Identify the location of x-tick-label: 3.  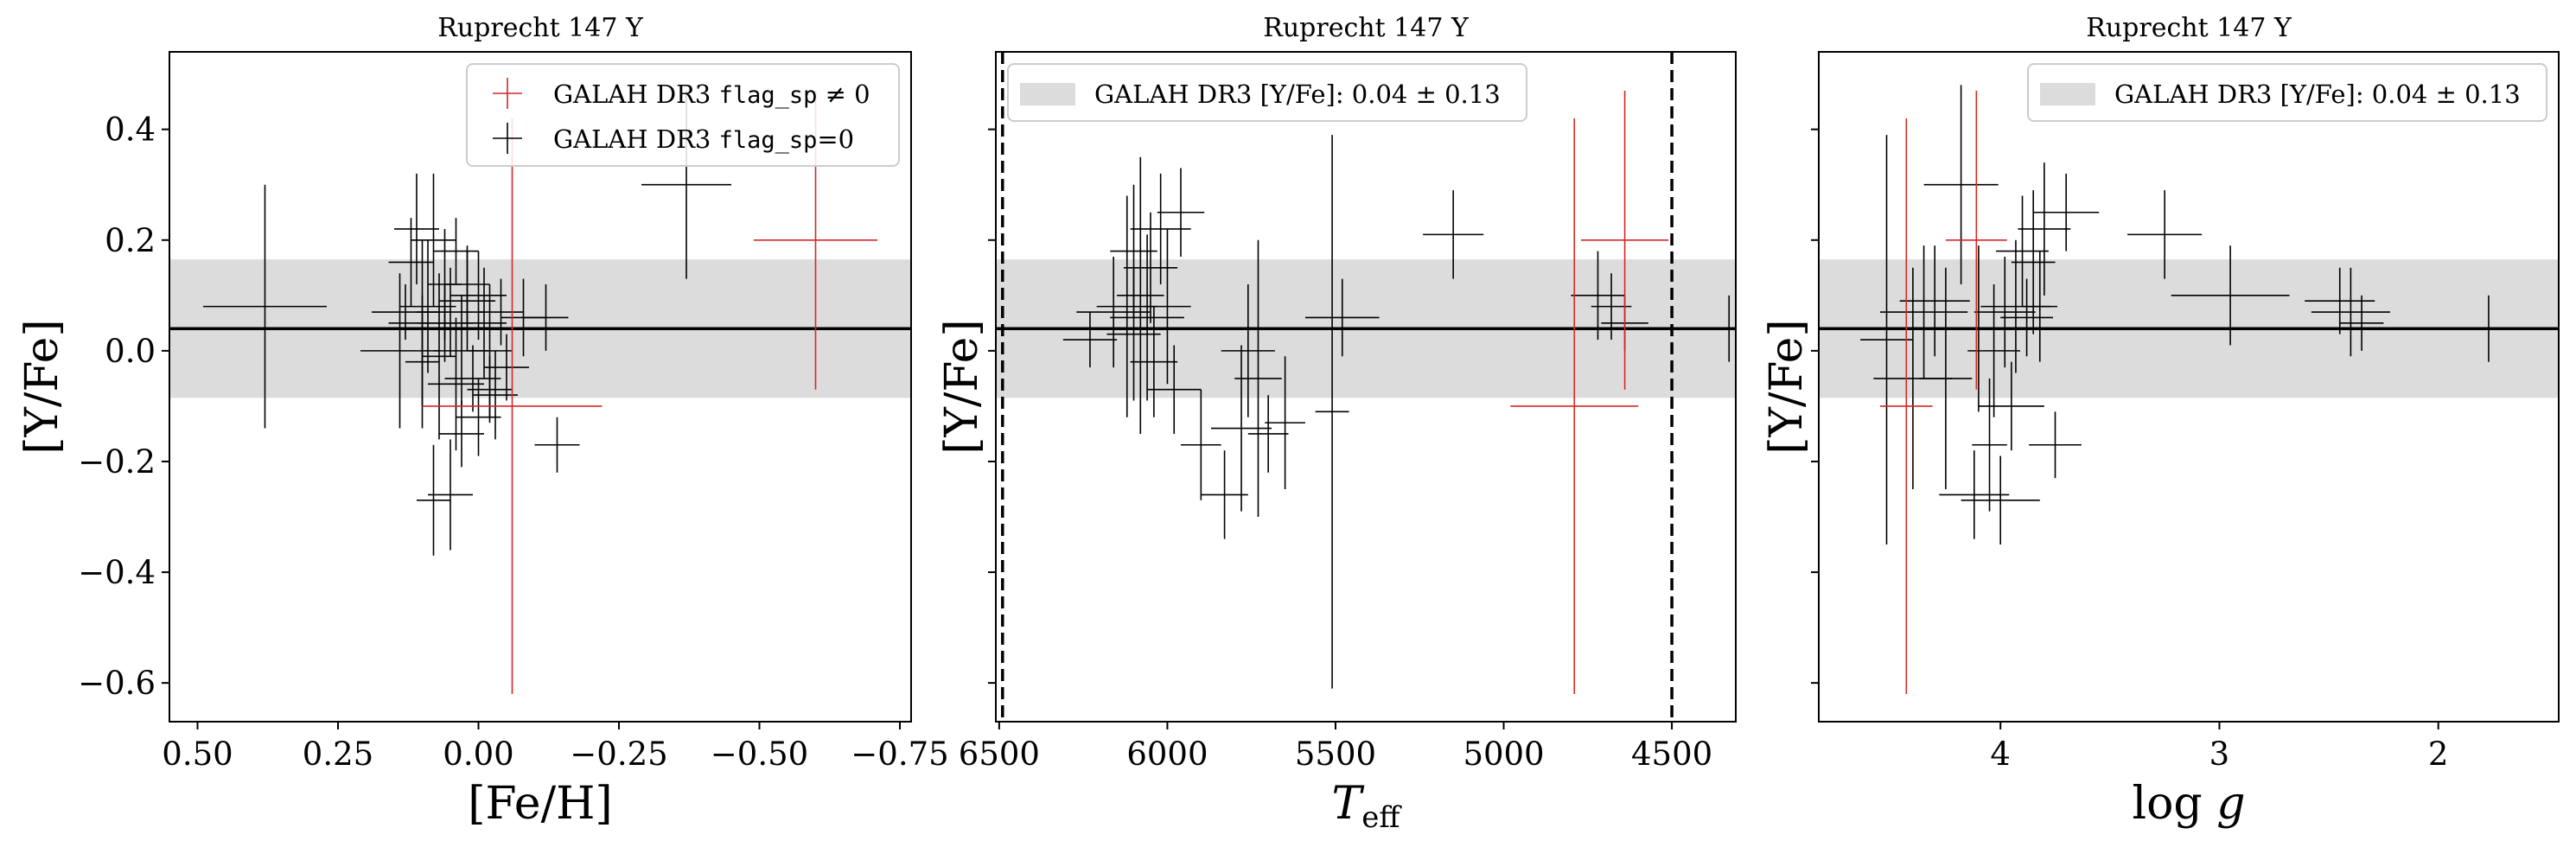
(2219, 754).